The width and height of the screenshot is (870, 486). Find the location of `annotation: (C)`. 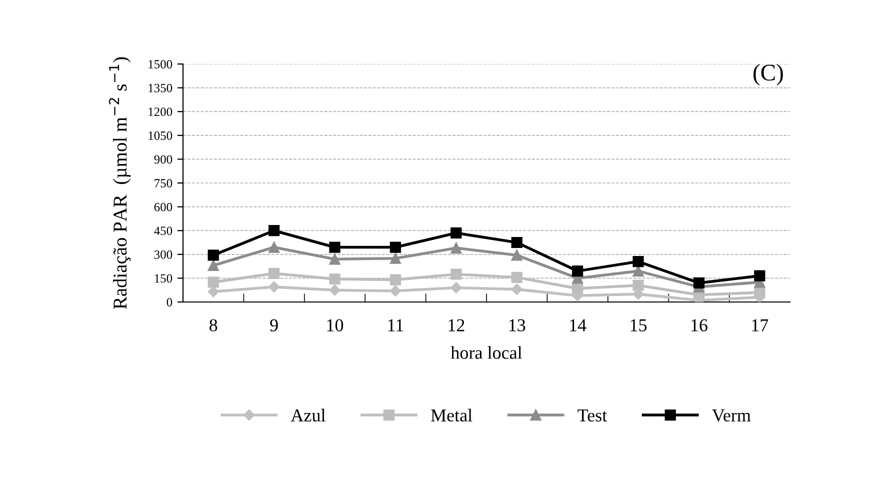

annotation: (C) is located at coordinates (768, 75).